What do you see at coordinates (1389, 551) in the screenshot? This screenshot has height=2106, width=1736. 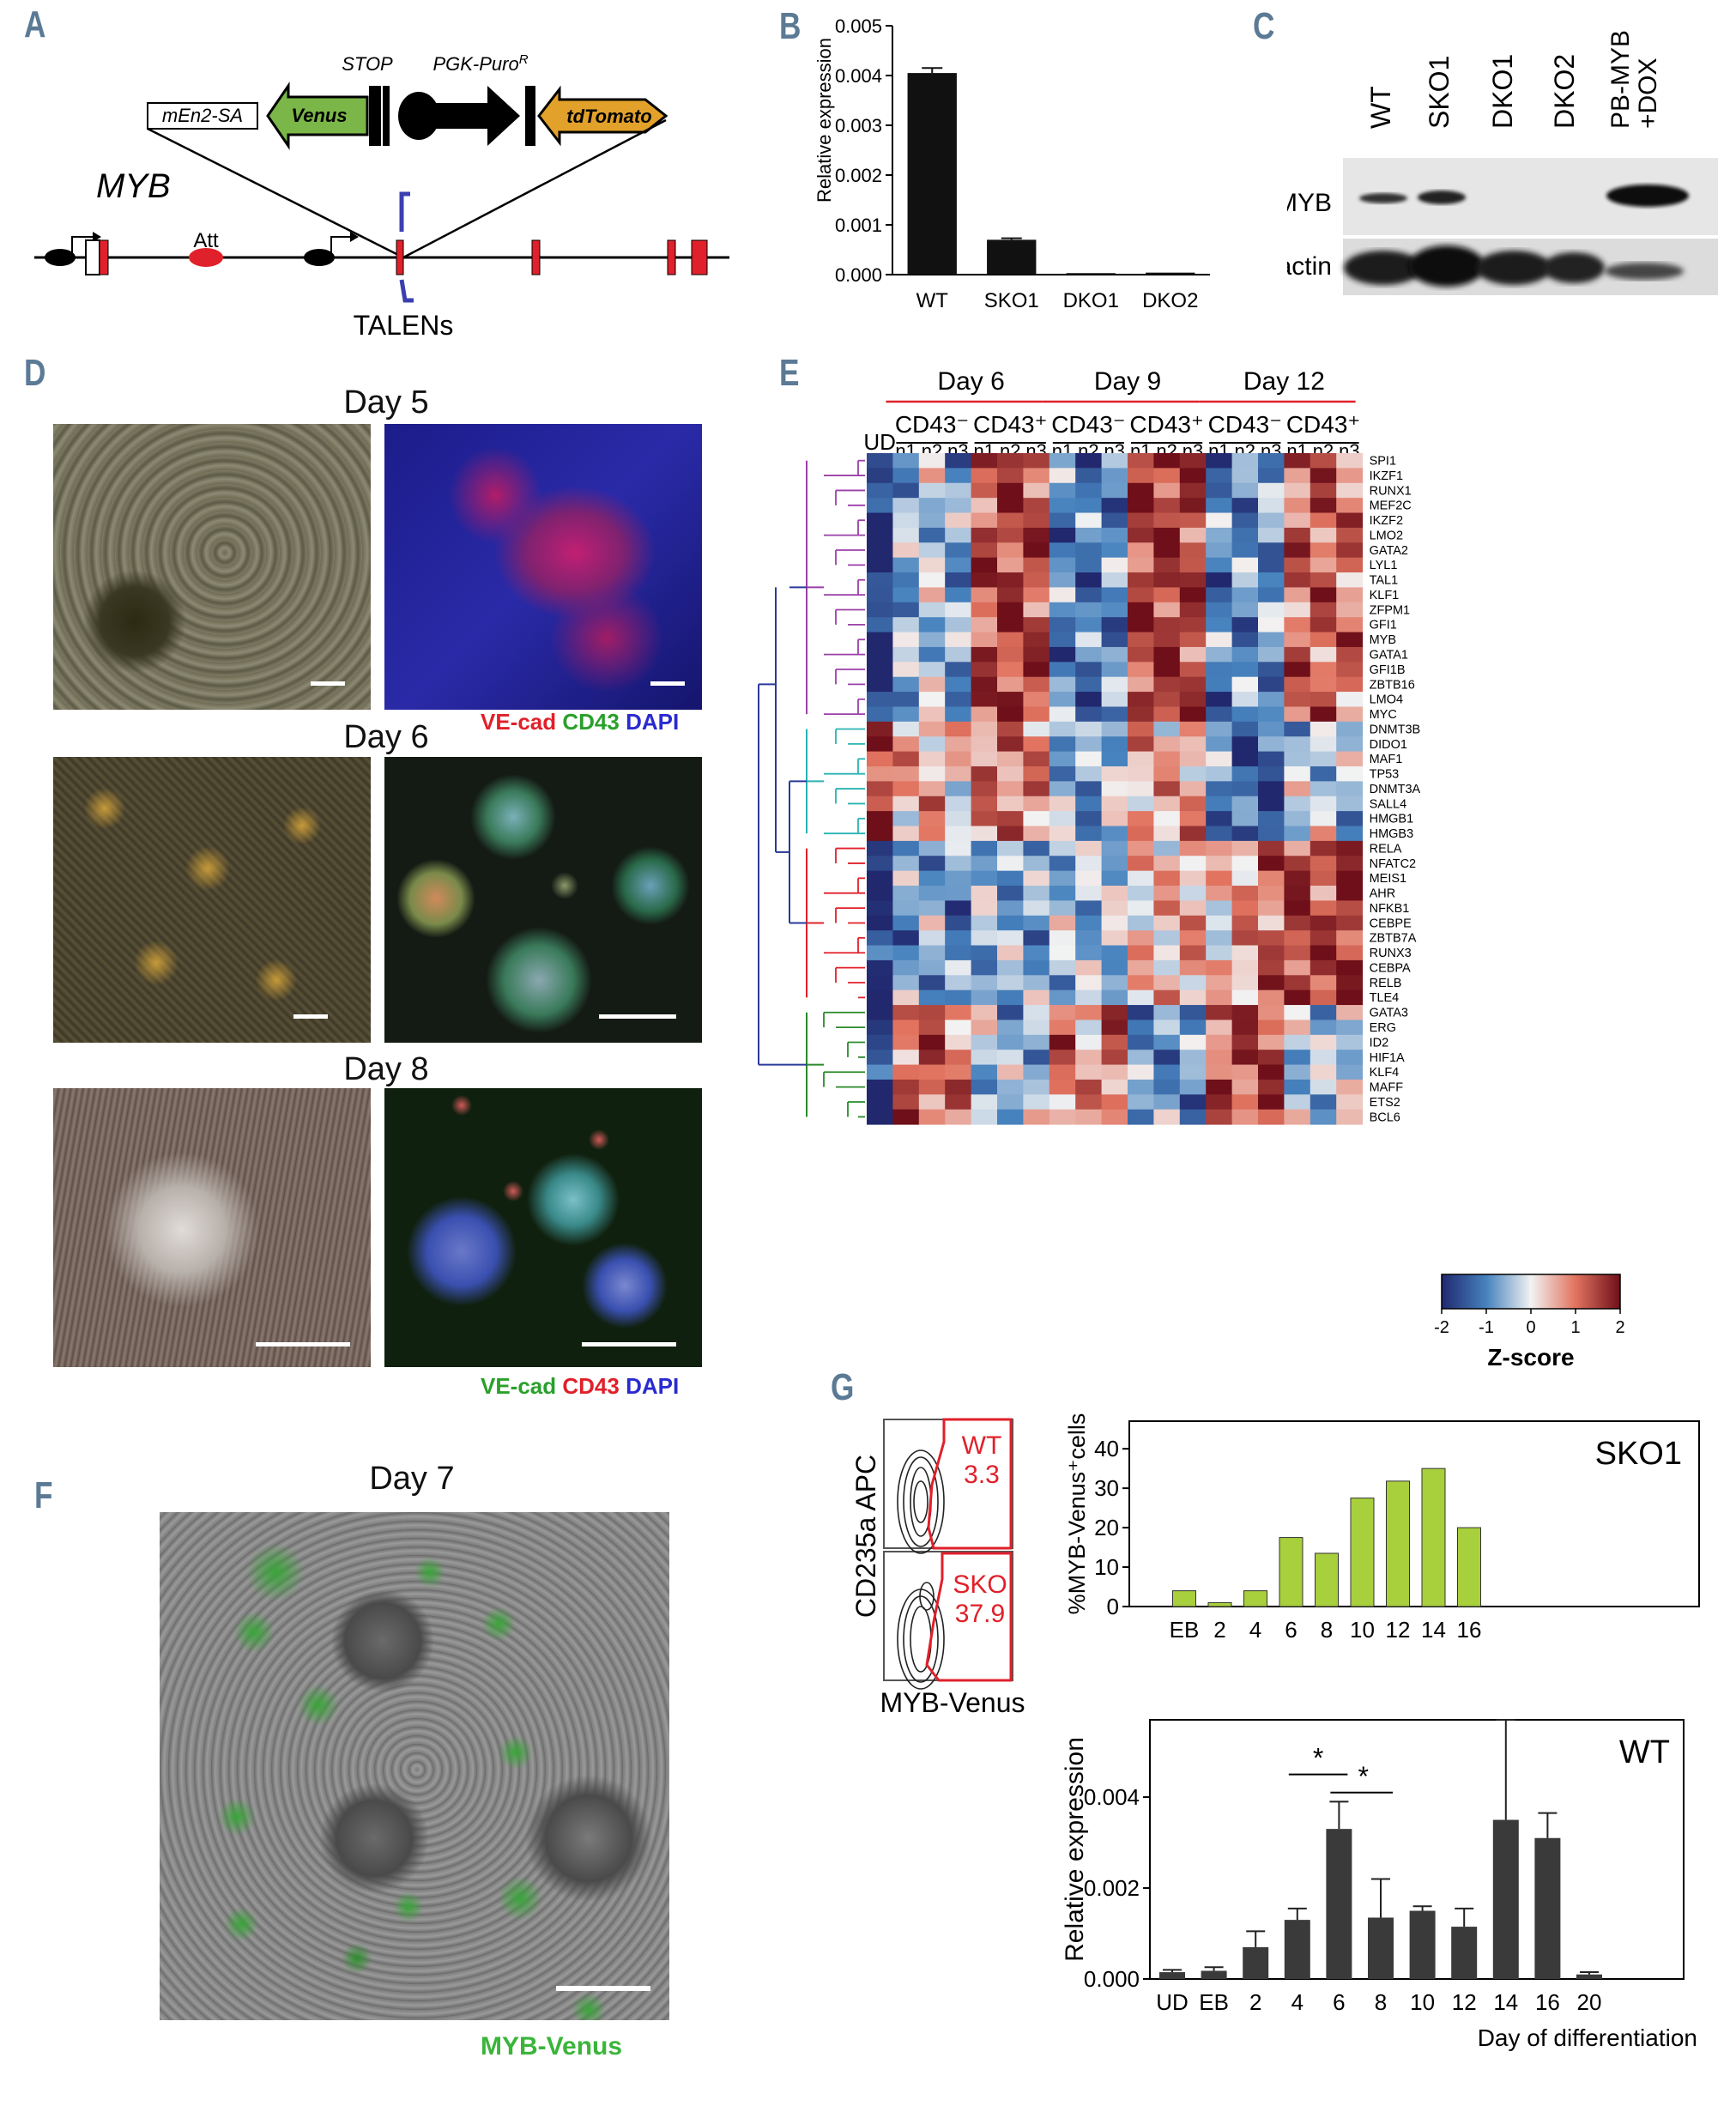 I see `gene-label: GATA2` at bounding box center [1389, 551].